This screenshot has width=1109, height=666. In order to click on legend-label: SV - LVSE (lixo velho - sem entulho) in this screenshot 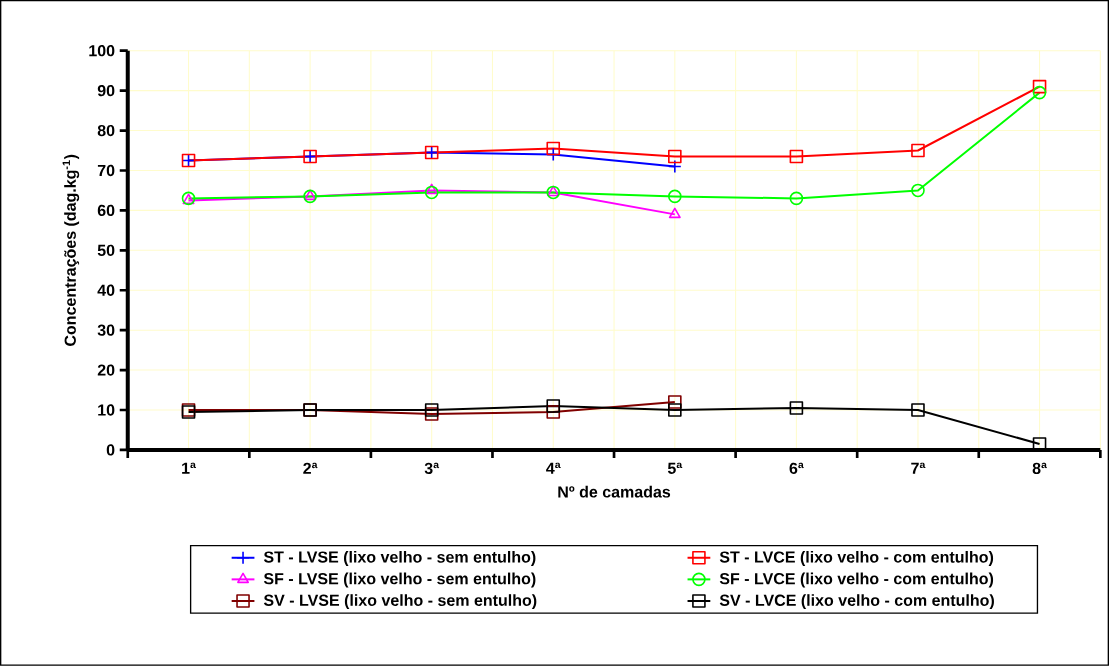, I will do `click(400, 602)`.